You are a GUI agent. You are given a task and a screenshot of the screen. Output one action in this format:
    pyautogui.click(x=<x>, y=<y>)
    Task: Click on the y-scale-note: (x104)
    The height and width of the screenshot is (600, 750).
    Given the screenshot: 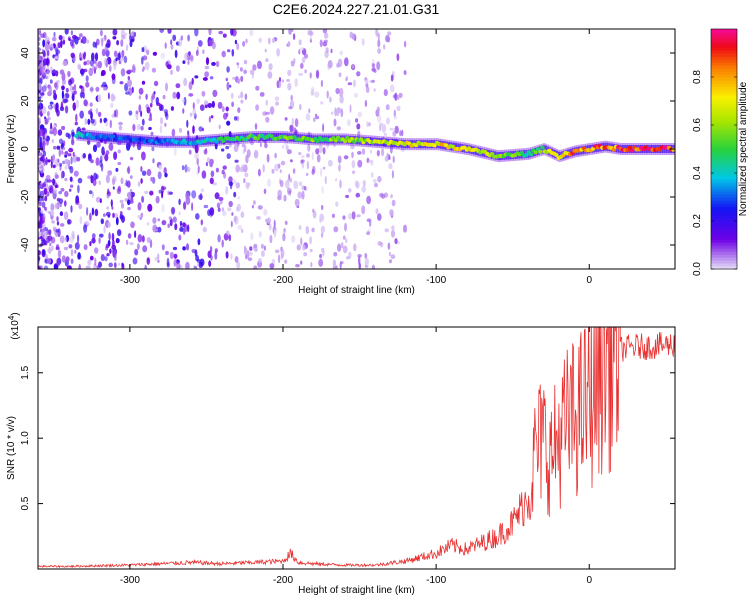 What is the action you would take?
    pyautogui.click(x=14, y=325)
    